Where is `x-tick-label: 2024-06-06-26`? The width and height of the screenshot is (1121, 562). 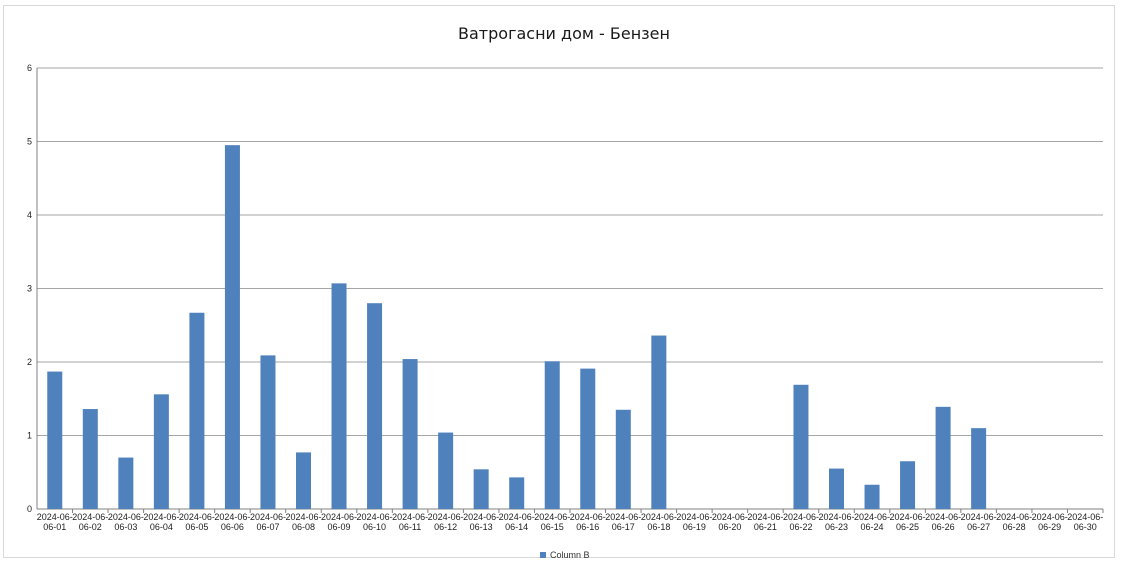
x-tick-label: 2024-06-06-26 is located at coordinates (943, 522).